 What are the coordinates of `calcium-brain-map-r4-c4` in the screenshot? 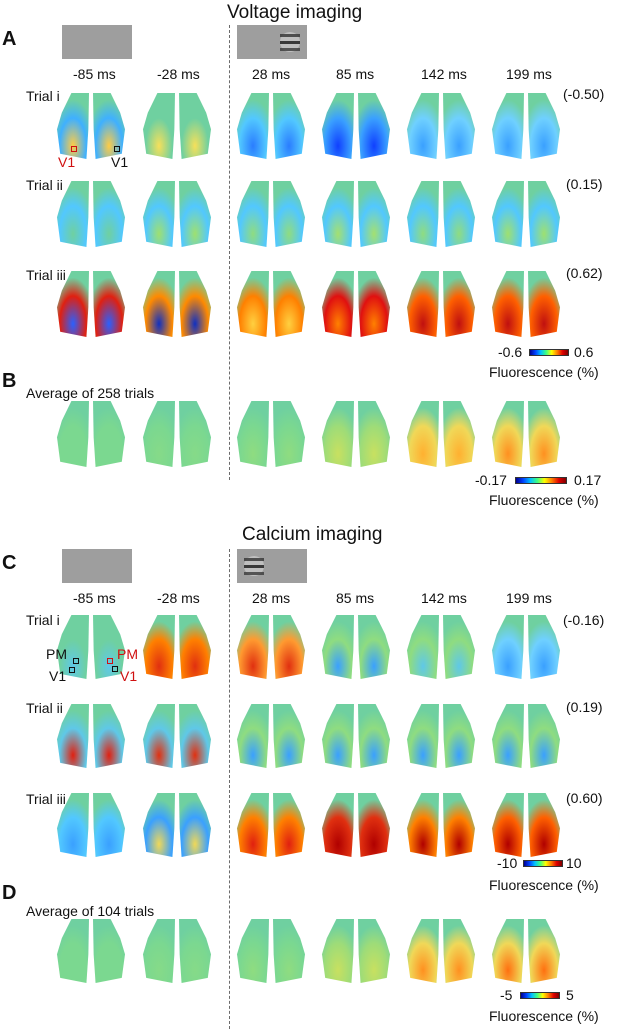 It's located at (356, 951).